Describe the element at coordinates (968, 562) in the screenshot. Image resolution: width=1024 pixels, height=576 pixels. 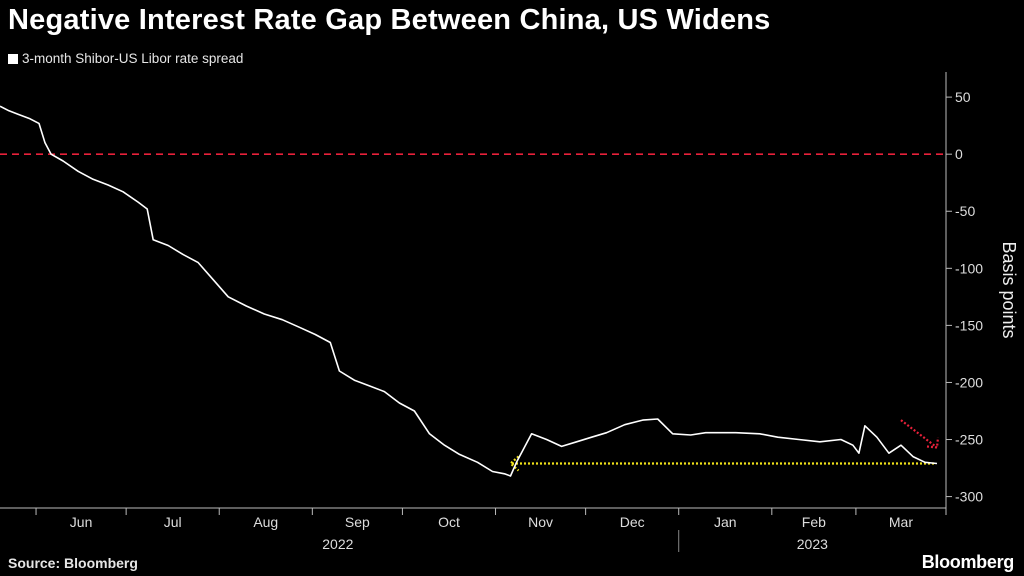
I see `bloomberg-logo: Bloomberg` at that location.